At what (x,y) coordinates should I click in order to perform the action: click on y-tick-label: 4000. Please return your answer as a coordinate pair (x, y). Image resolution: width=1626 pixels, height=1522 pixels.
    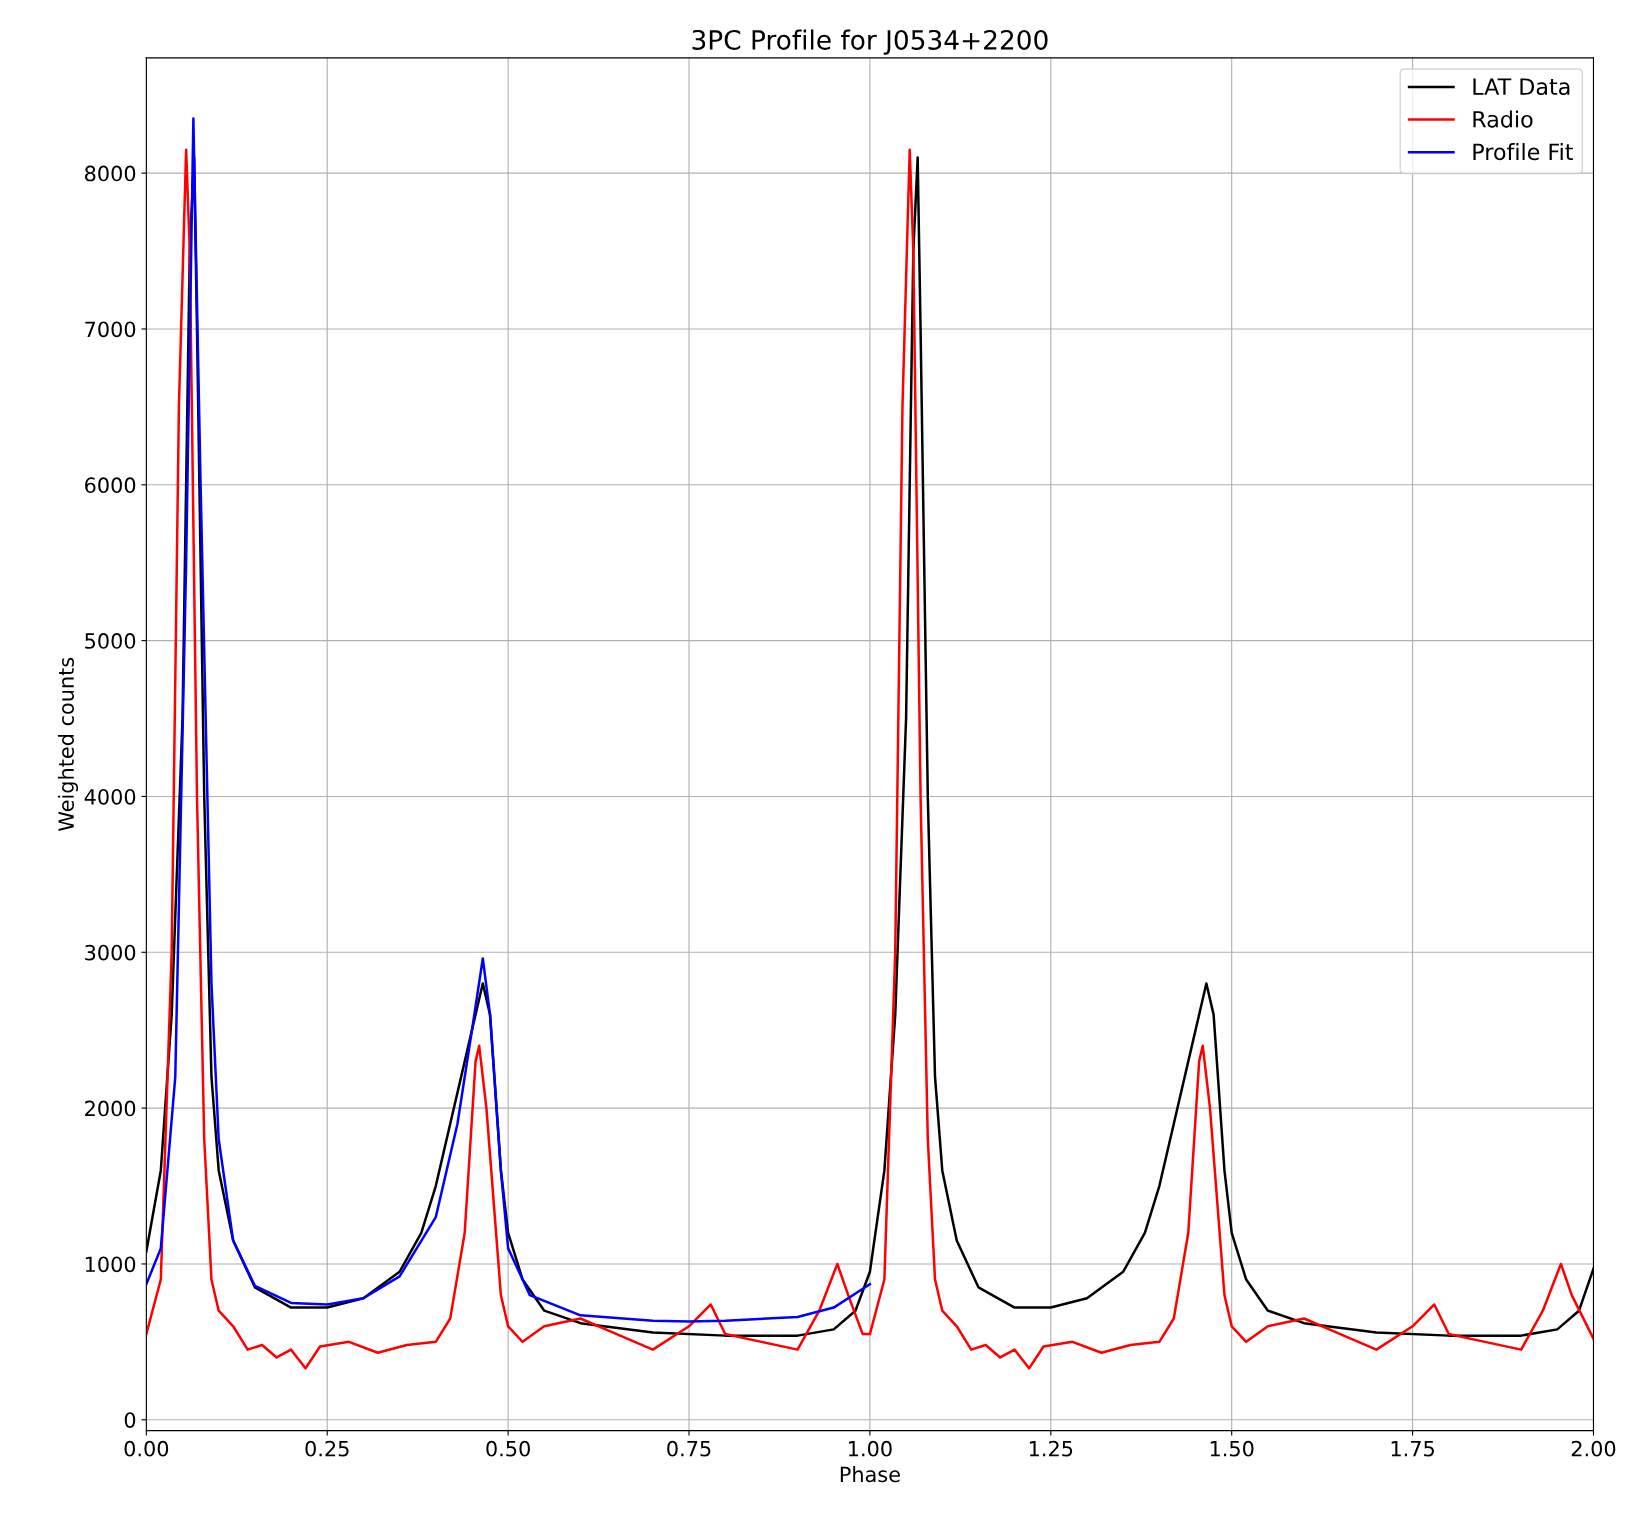
    Looking at the image, I should click on (110, 796).